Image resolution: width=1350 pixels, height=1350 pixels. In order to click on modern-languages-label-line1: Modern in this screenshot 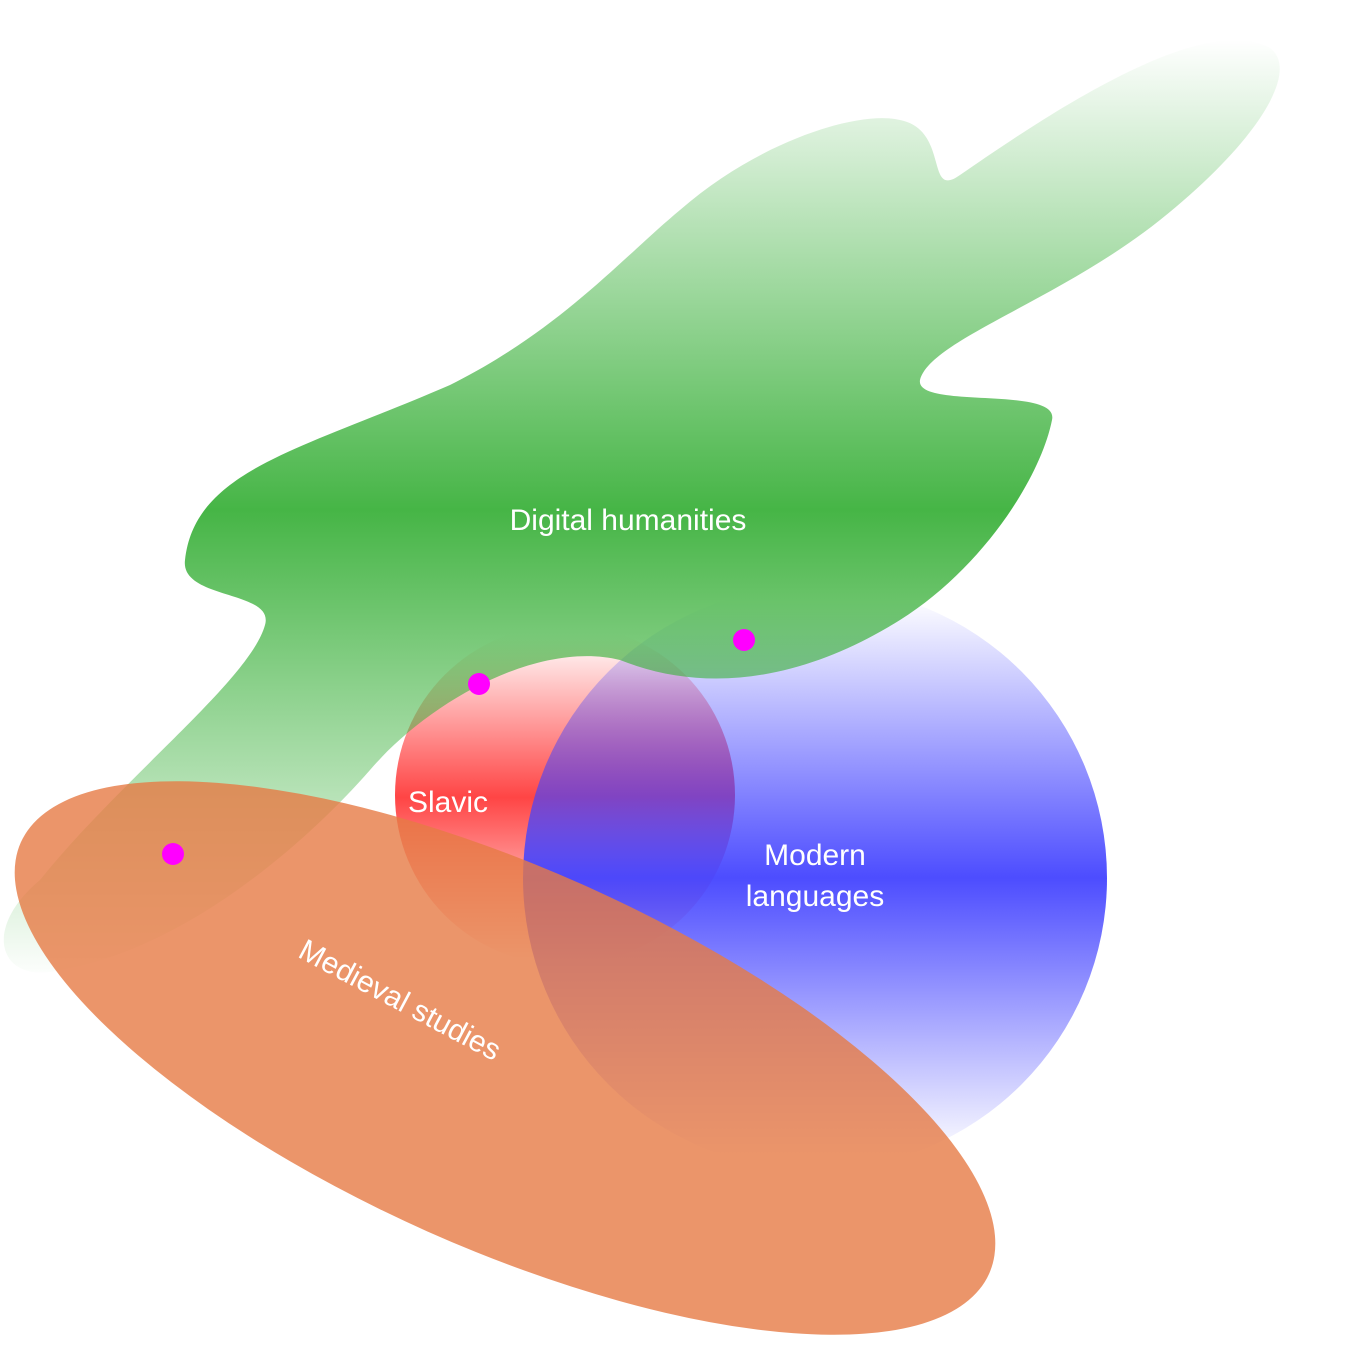, I will do `click(815, 855)`.